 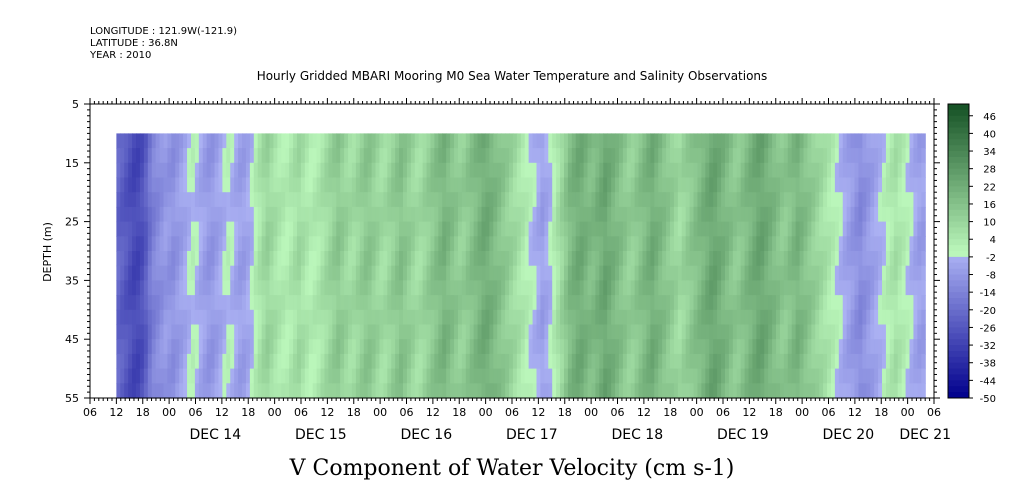 I want to click on x-hour-label: 00, so click(x=169, y=412).